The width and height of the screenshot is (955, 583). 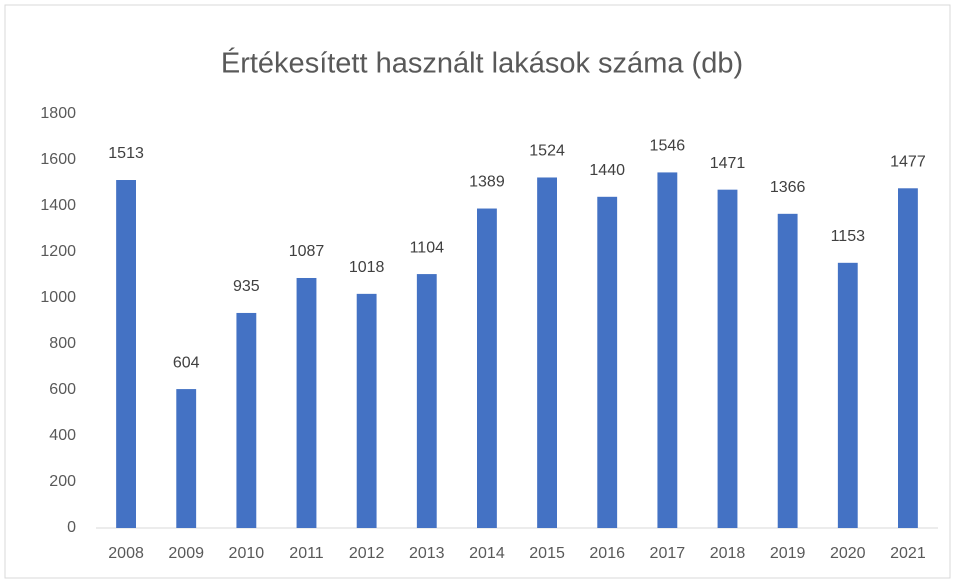 What do you see at coordinates (728, 553) in the screenshot?
I see `x-tick-label: 2018` at bounding box center [728, 553].